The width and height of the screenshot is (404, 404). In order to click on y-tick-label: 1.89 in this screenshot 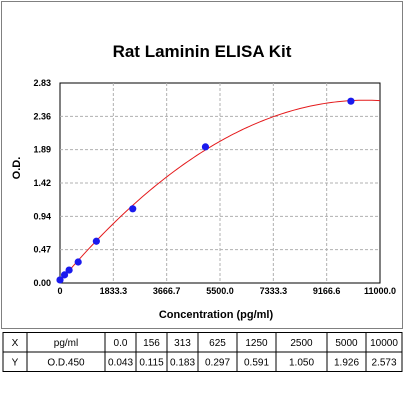, I will do `click(42, 150)`.